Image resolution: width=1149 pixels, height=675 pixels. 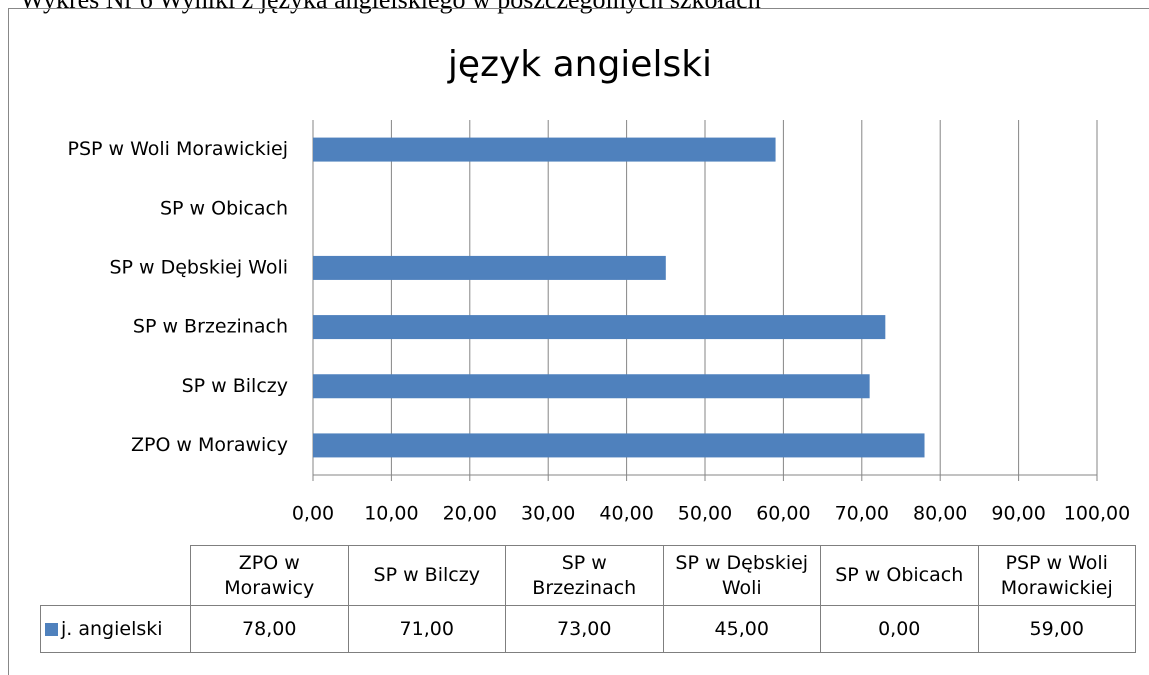 What do you see at coordinates (426, 629) in the screenshot?
I see `table-value: 71,00` at bounding box center [426, 629].